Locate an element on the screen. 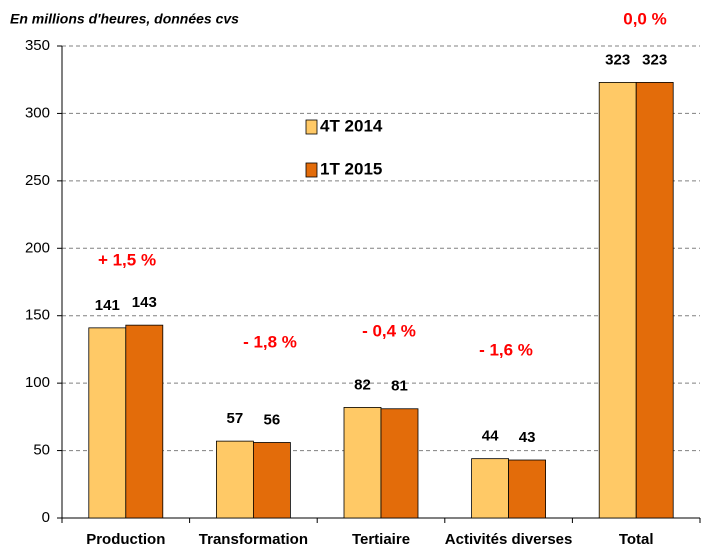  y-tick-label: 100 is located at coordinates (37, 382).